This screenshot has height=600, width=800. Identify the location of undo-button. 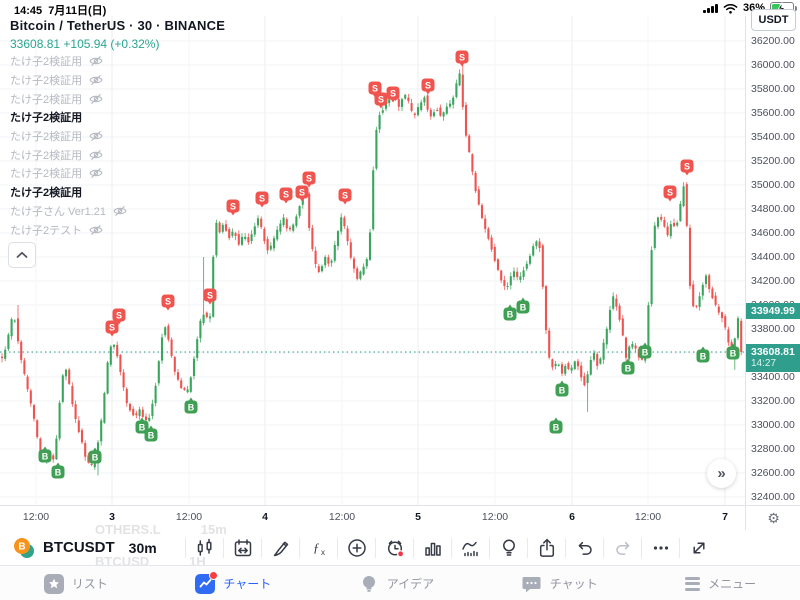
(585, 548).